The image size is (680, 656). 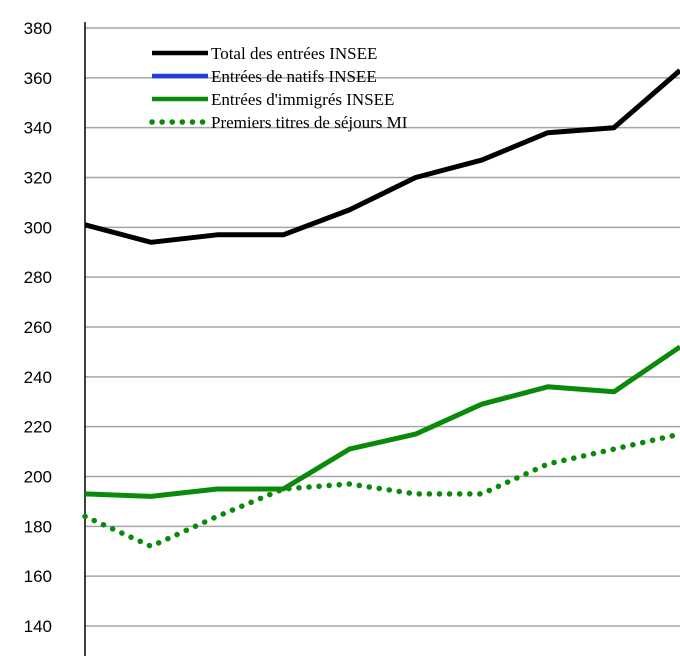 I want to click on y-axis-ticks: 140 160 180 200 220 240 260 280 300 320 340 360 380, so click(x=38, y=327).